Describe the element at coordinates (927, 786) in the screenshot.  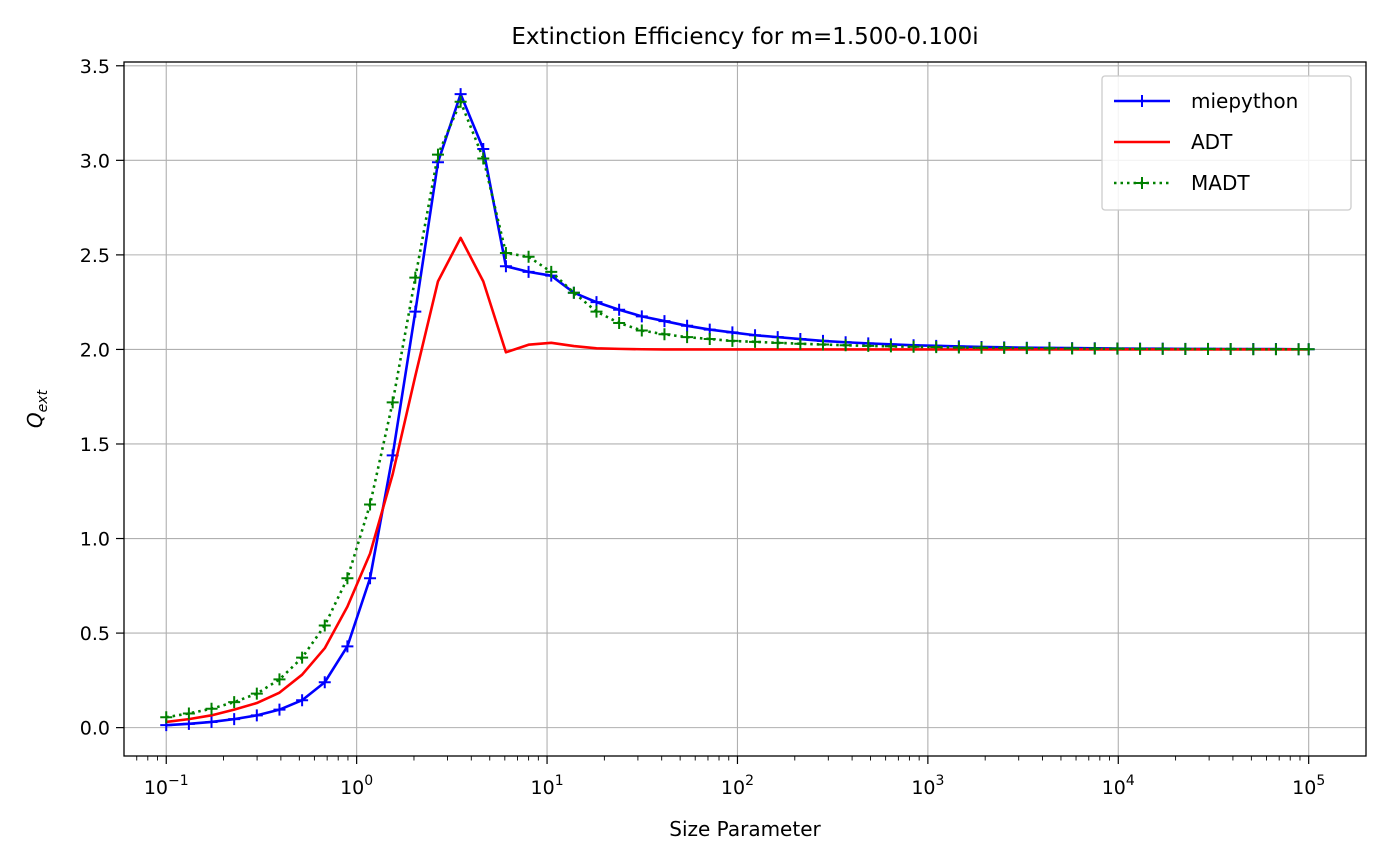
I see `x-tick-label: 10³` at that location.